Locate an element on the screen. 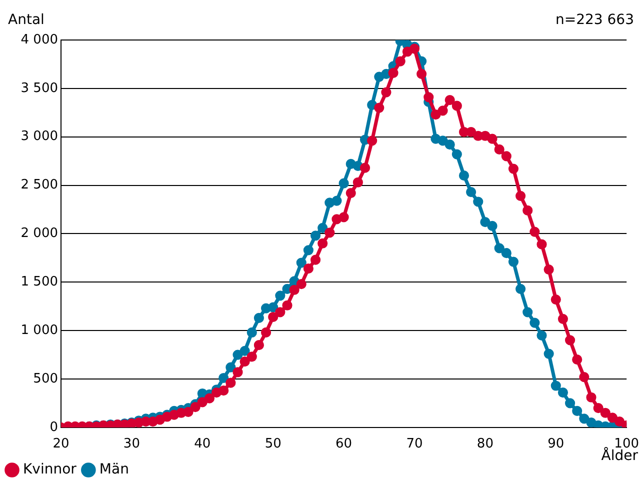 This screenshot has height=487, width=642. y-tick-label: 2 000 is located at coordinates (39, 234).